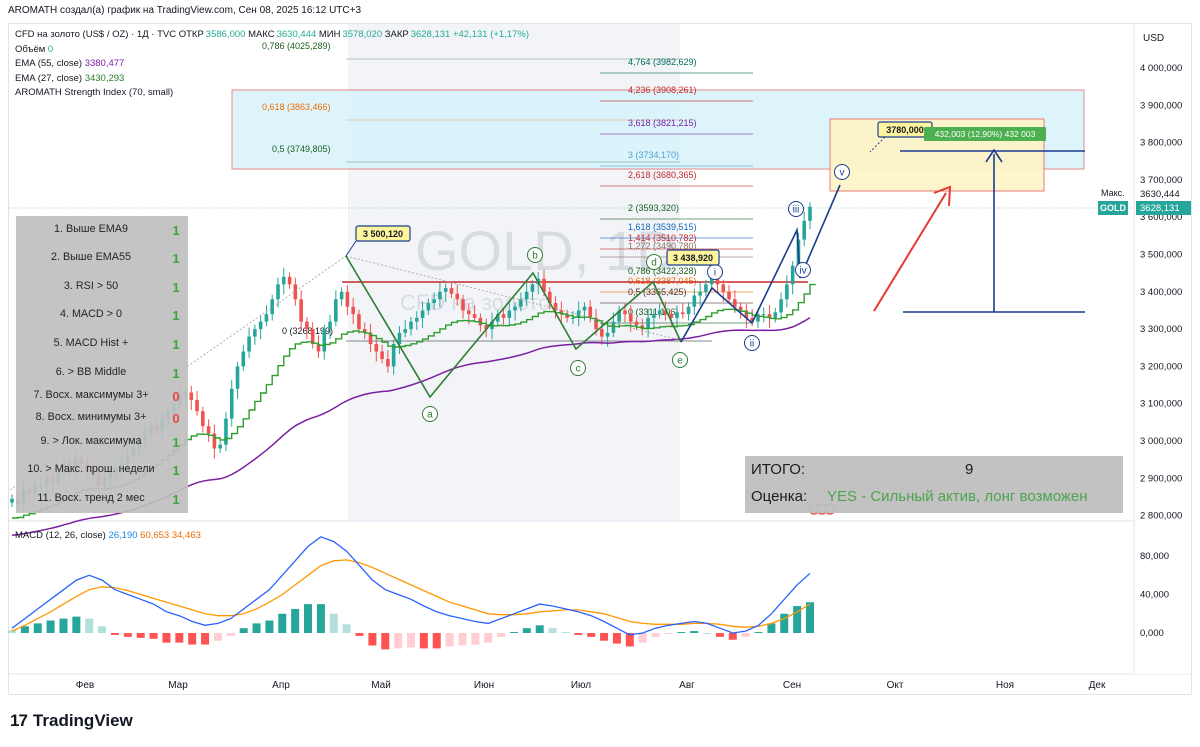 This screenshot has width=1200, height=747. Describe the element at coordinates (272, 64) in the screenshot. I see `legend-ema55-row: EMA (55, close) 3380,477` at that location.